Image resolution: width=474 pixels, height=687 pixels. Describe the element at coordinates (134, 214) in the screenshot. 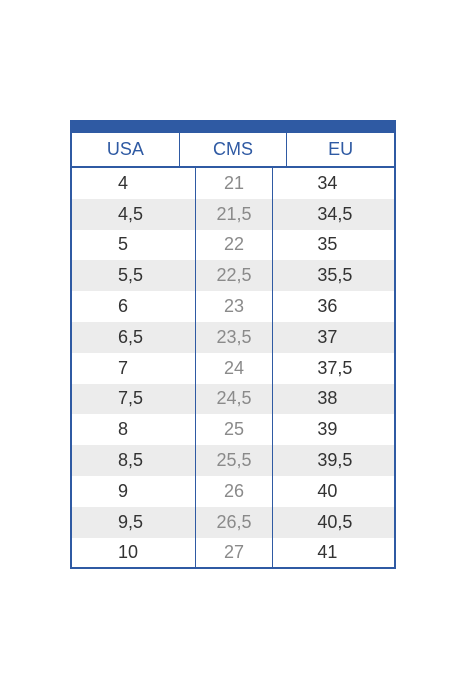

I see `cell-usa: 4,5` at that location.